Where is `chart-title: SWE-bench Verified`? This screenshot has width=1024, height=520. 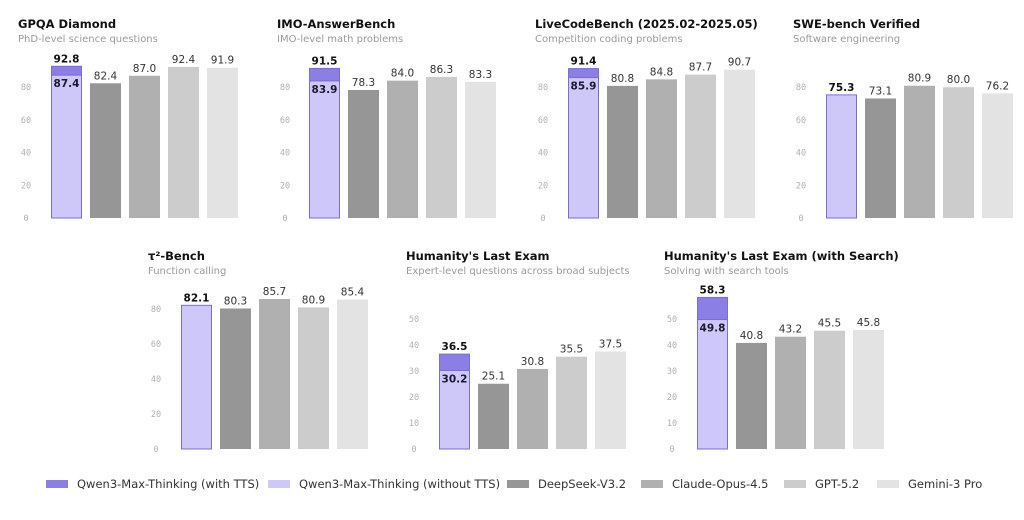 chart-title: SWE-bench Verified is located at coordinates (856, 24).